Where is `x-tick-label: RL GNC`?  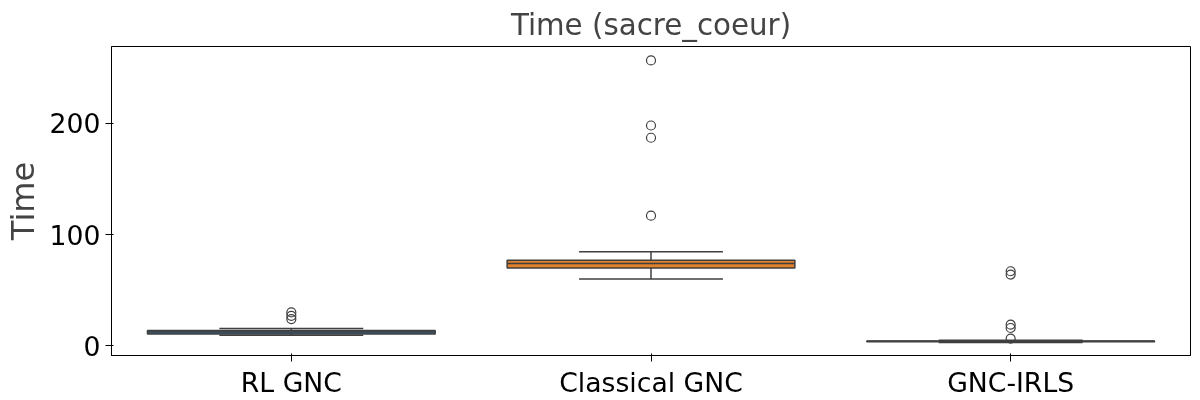 x-tick-label: RL GNC is located at coordinates (291, 382).